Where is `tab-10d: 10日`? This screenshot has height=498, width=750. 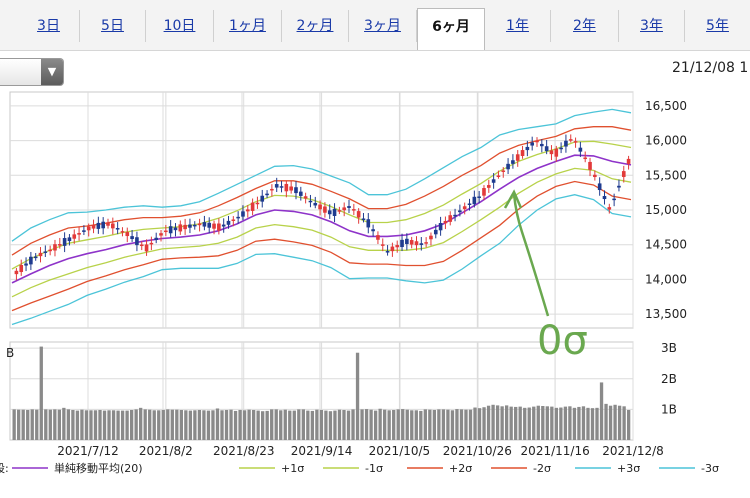
tab-10d: 10日 is located at coordinates (180, 26).